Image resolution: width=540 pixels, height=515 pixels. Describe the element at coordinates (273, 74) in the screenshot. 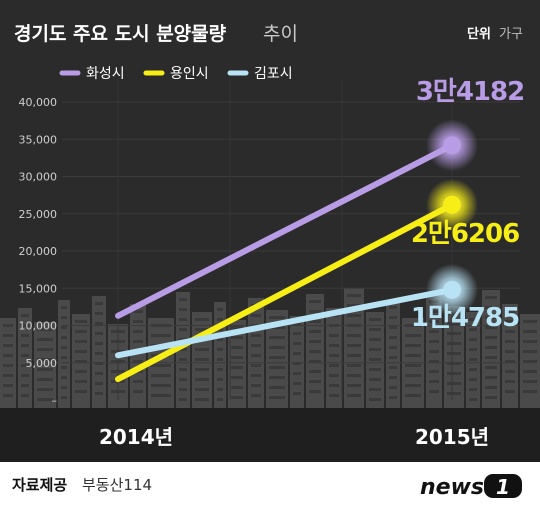

I see `legend-label: 김포시` at that location.